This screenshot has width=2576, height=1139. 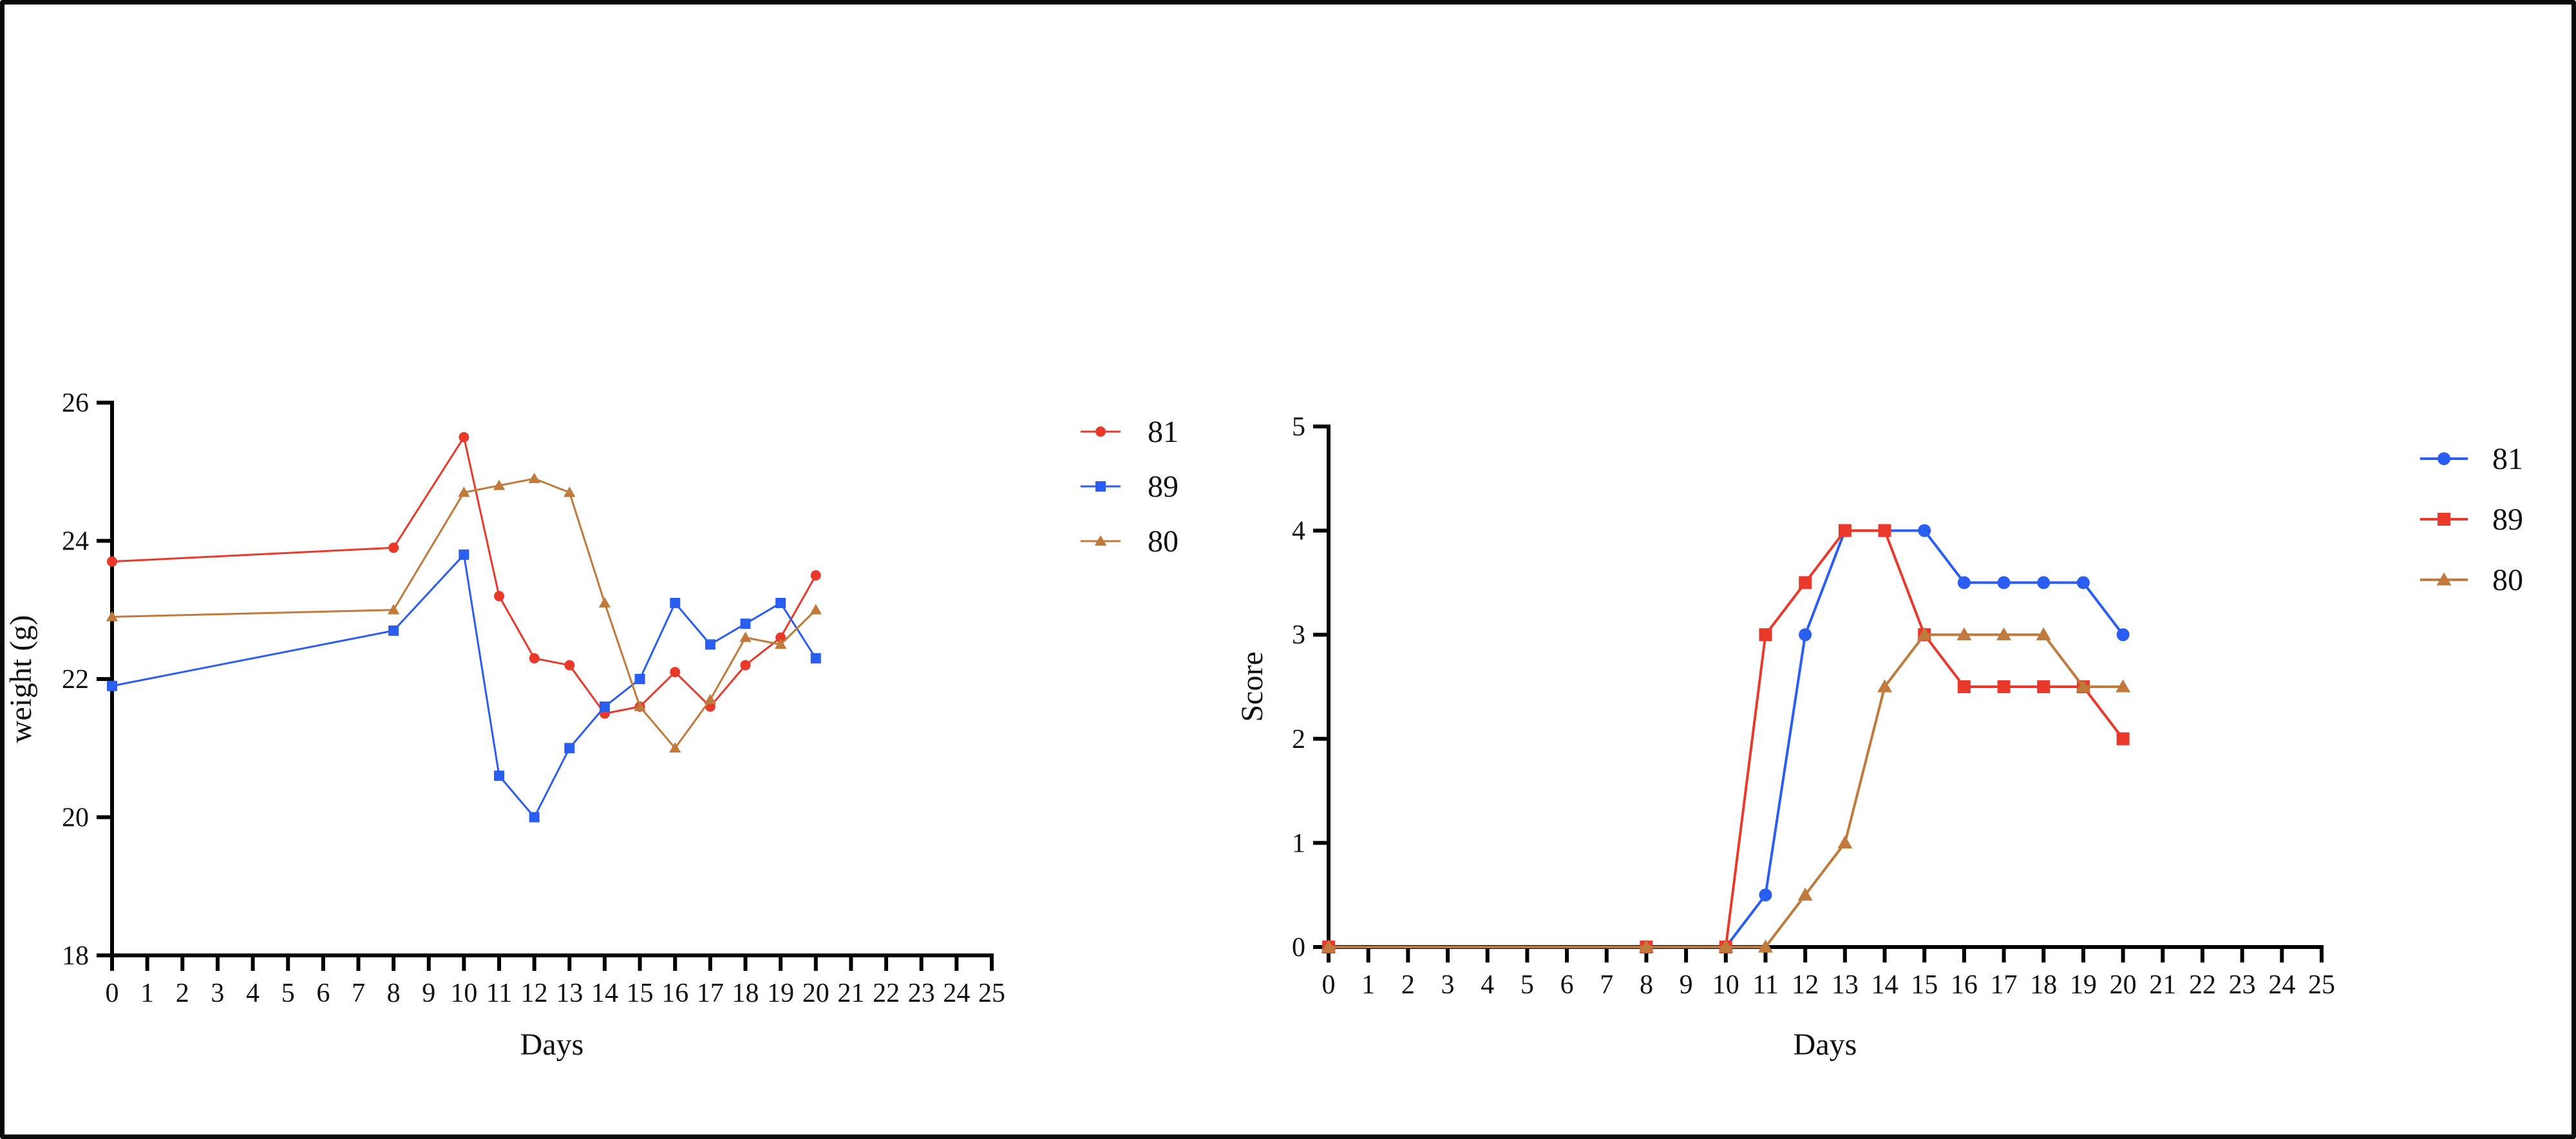 What do you see at coordinates (323, 994) in the screenshot?
I see `x-tick-label: 6` at bounding box center [323, 994].